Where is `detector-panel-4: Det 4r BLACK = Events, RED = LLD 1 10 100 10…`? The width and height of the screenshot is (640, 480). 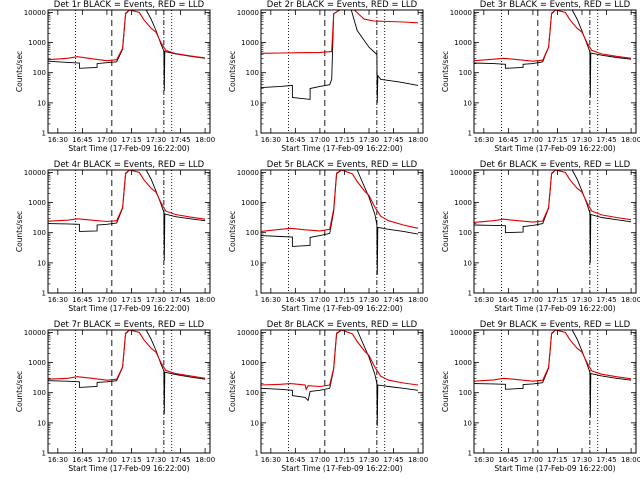
detector-panel-4: Det 4r BLACK = Events, RED = LLD 1 10 100 10… is located at coordinates (115, 236).